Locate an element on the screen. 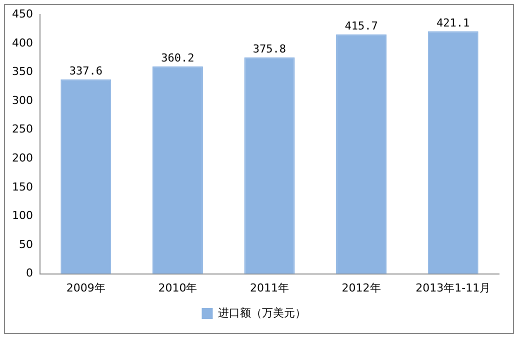 This screenshot has width=518, height=340. y-tick-label: 200 is located at coordinates (22, 157).